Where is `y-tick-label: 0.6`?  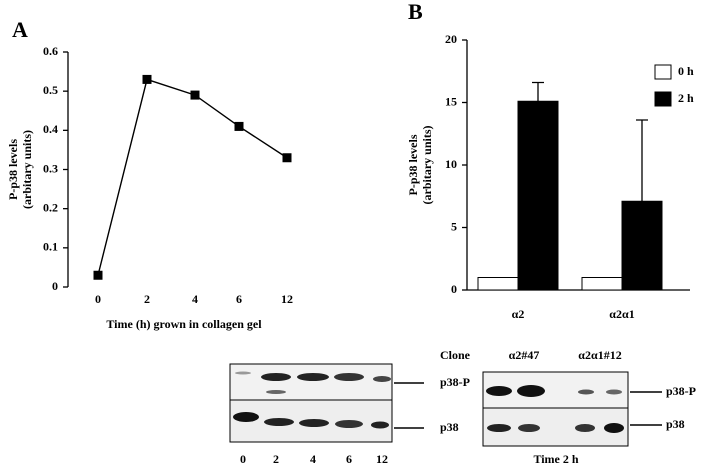 y-tick-label: 0.6 is located at coordinates (50, 51).